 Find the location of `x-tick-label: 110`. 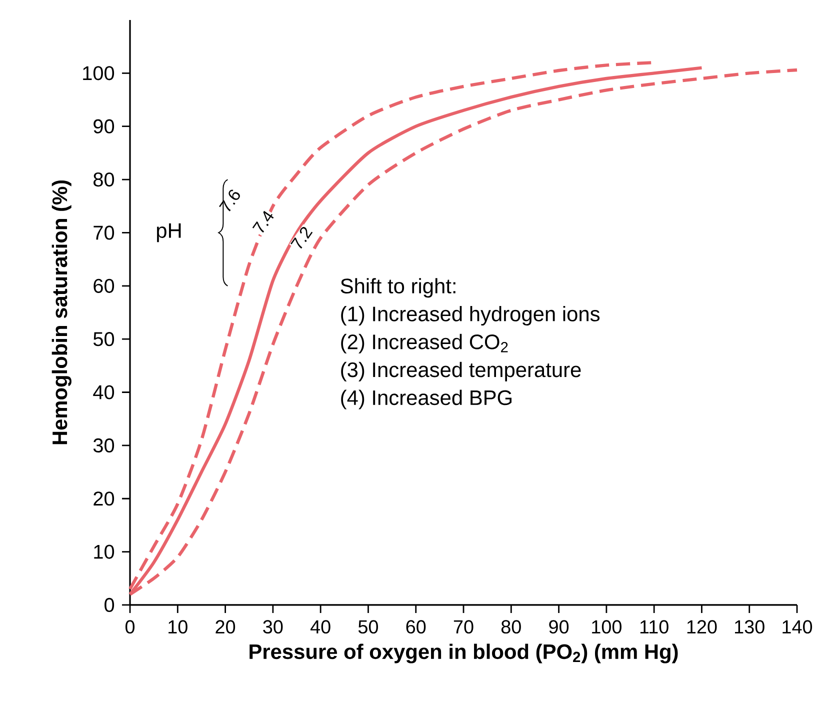

x-tick-label: 110 is located at coordinates (654, 627).